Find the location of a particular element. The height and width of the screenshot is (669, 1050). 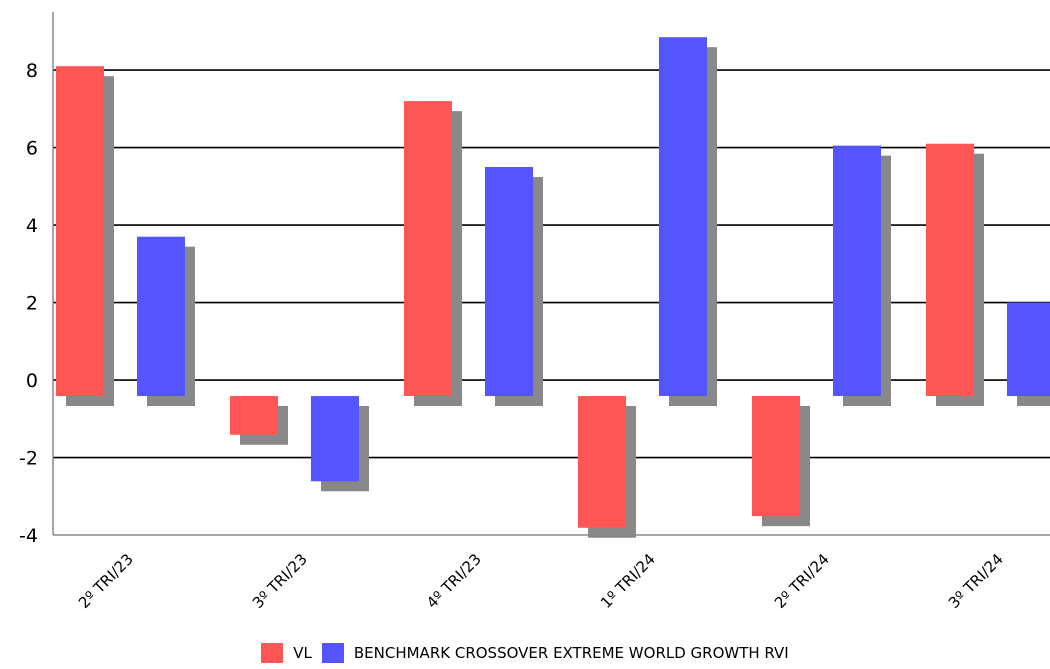

legend-label-vl: VL is located at coordinates (302, 653).